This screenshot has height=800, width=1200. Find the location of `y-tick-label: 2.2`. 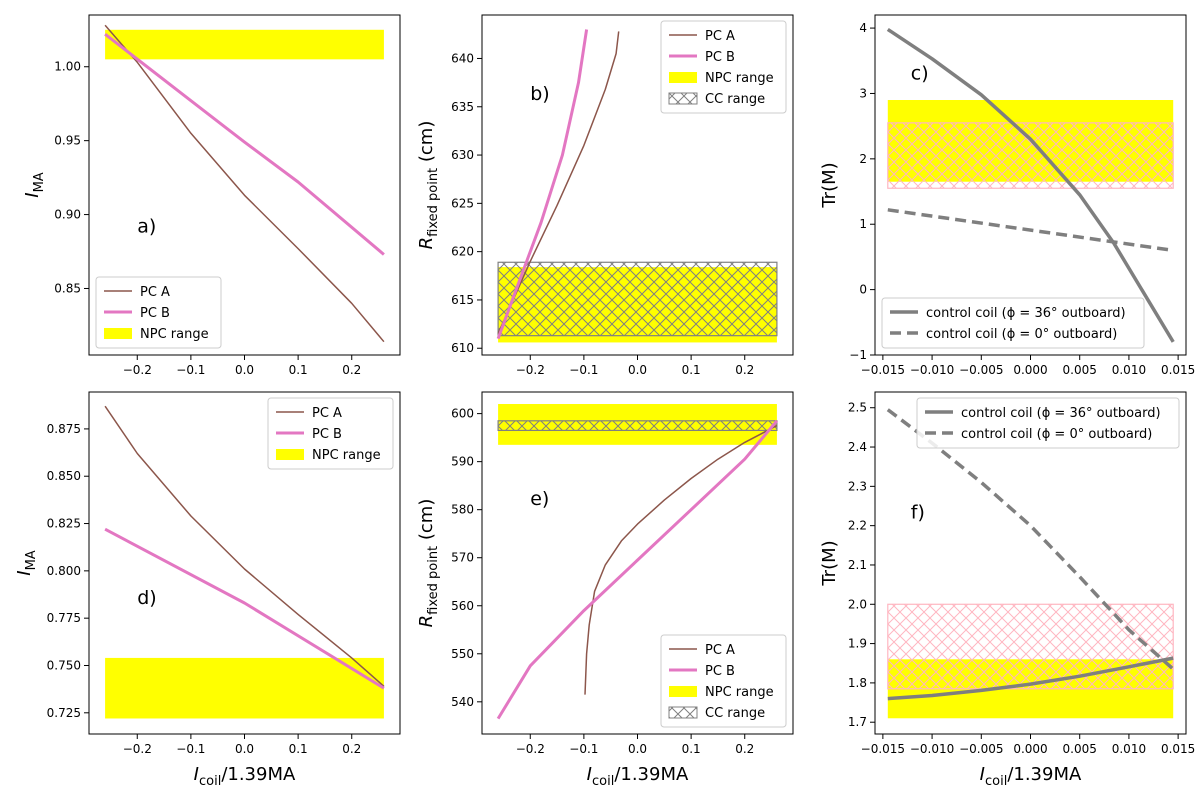

y-tick-label: 2.2 is located at coordinates (857, 526).